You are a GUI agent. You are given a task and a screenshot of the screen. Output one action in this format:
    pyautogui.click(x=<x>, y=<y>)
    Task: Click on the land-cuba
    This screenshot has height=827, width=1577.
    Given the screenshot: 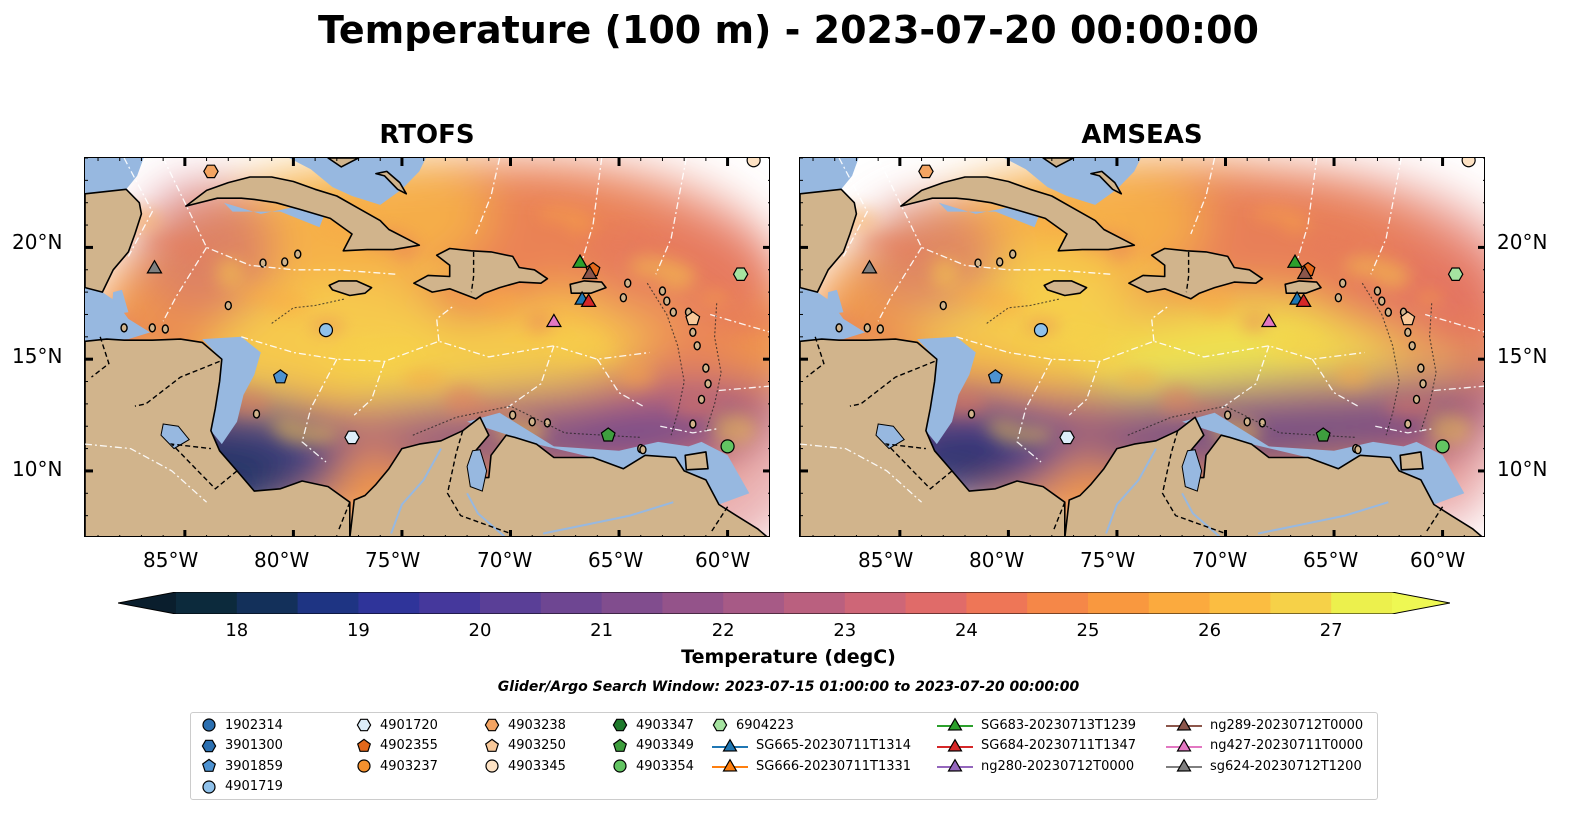 What is the action you would take?
    pyautogui.click(x=303, y=214)
    